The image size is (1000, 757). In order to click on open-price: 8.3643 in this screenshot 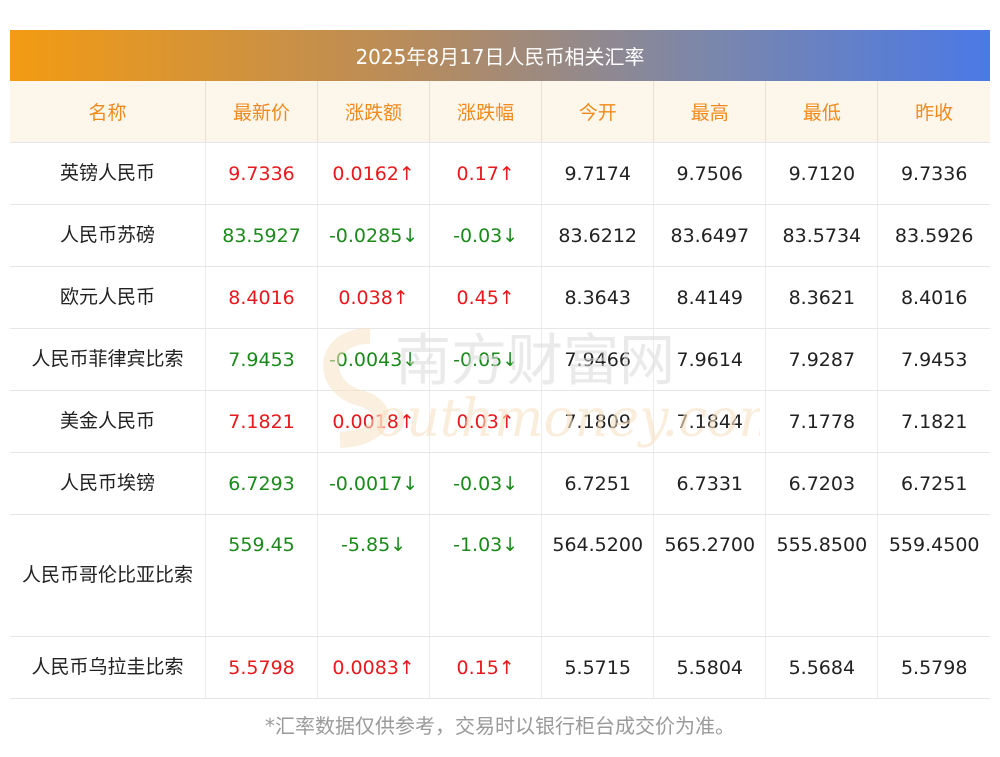, I will do `click(598, 297)`.